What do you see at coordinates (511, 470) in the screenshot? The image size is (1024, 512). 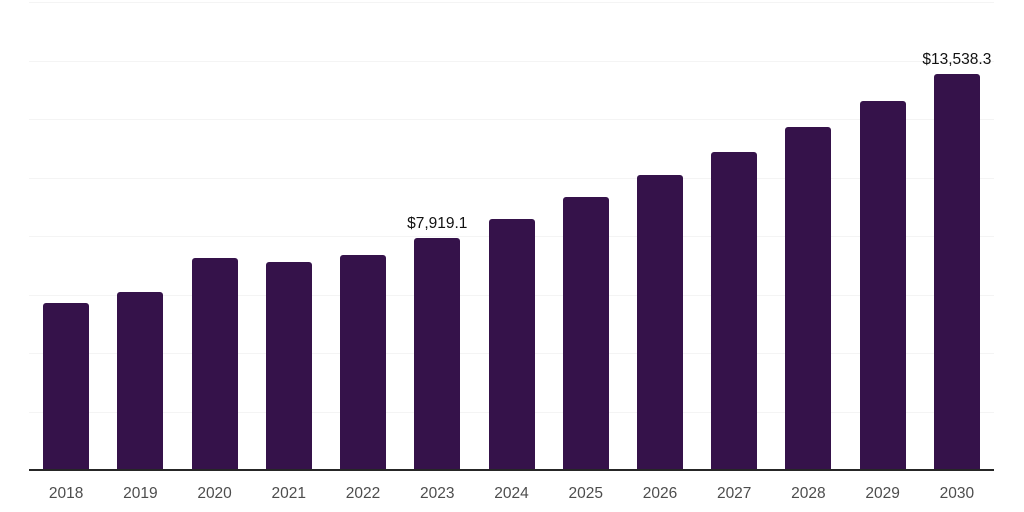 I see `x-axis-line` at bounding box center [511, 470].